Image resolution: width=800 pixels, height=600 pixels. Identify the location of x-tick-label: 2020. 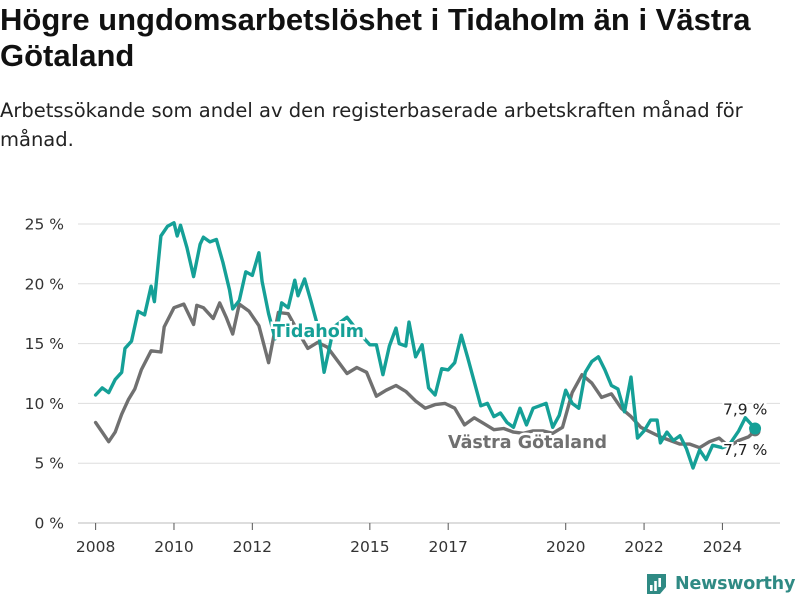
(565, 547).